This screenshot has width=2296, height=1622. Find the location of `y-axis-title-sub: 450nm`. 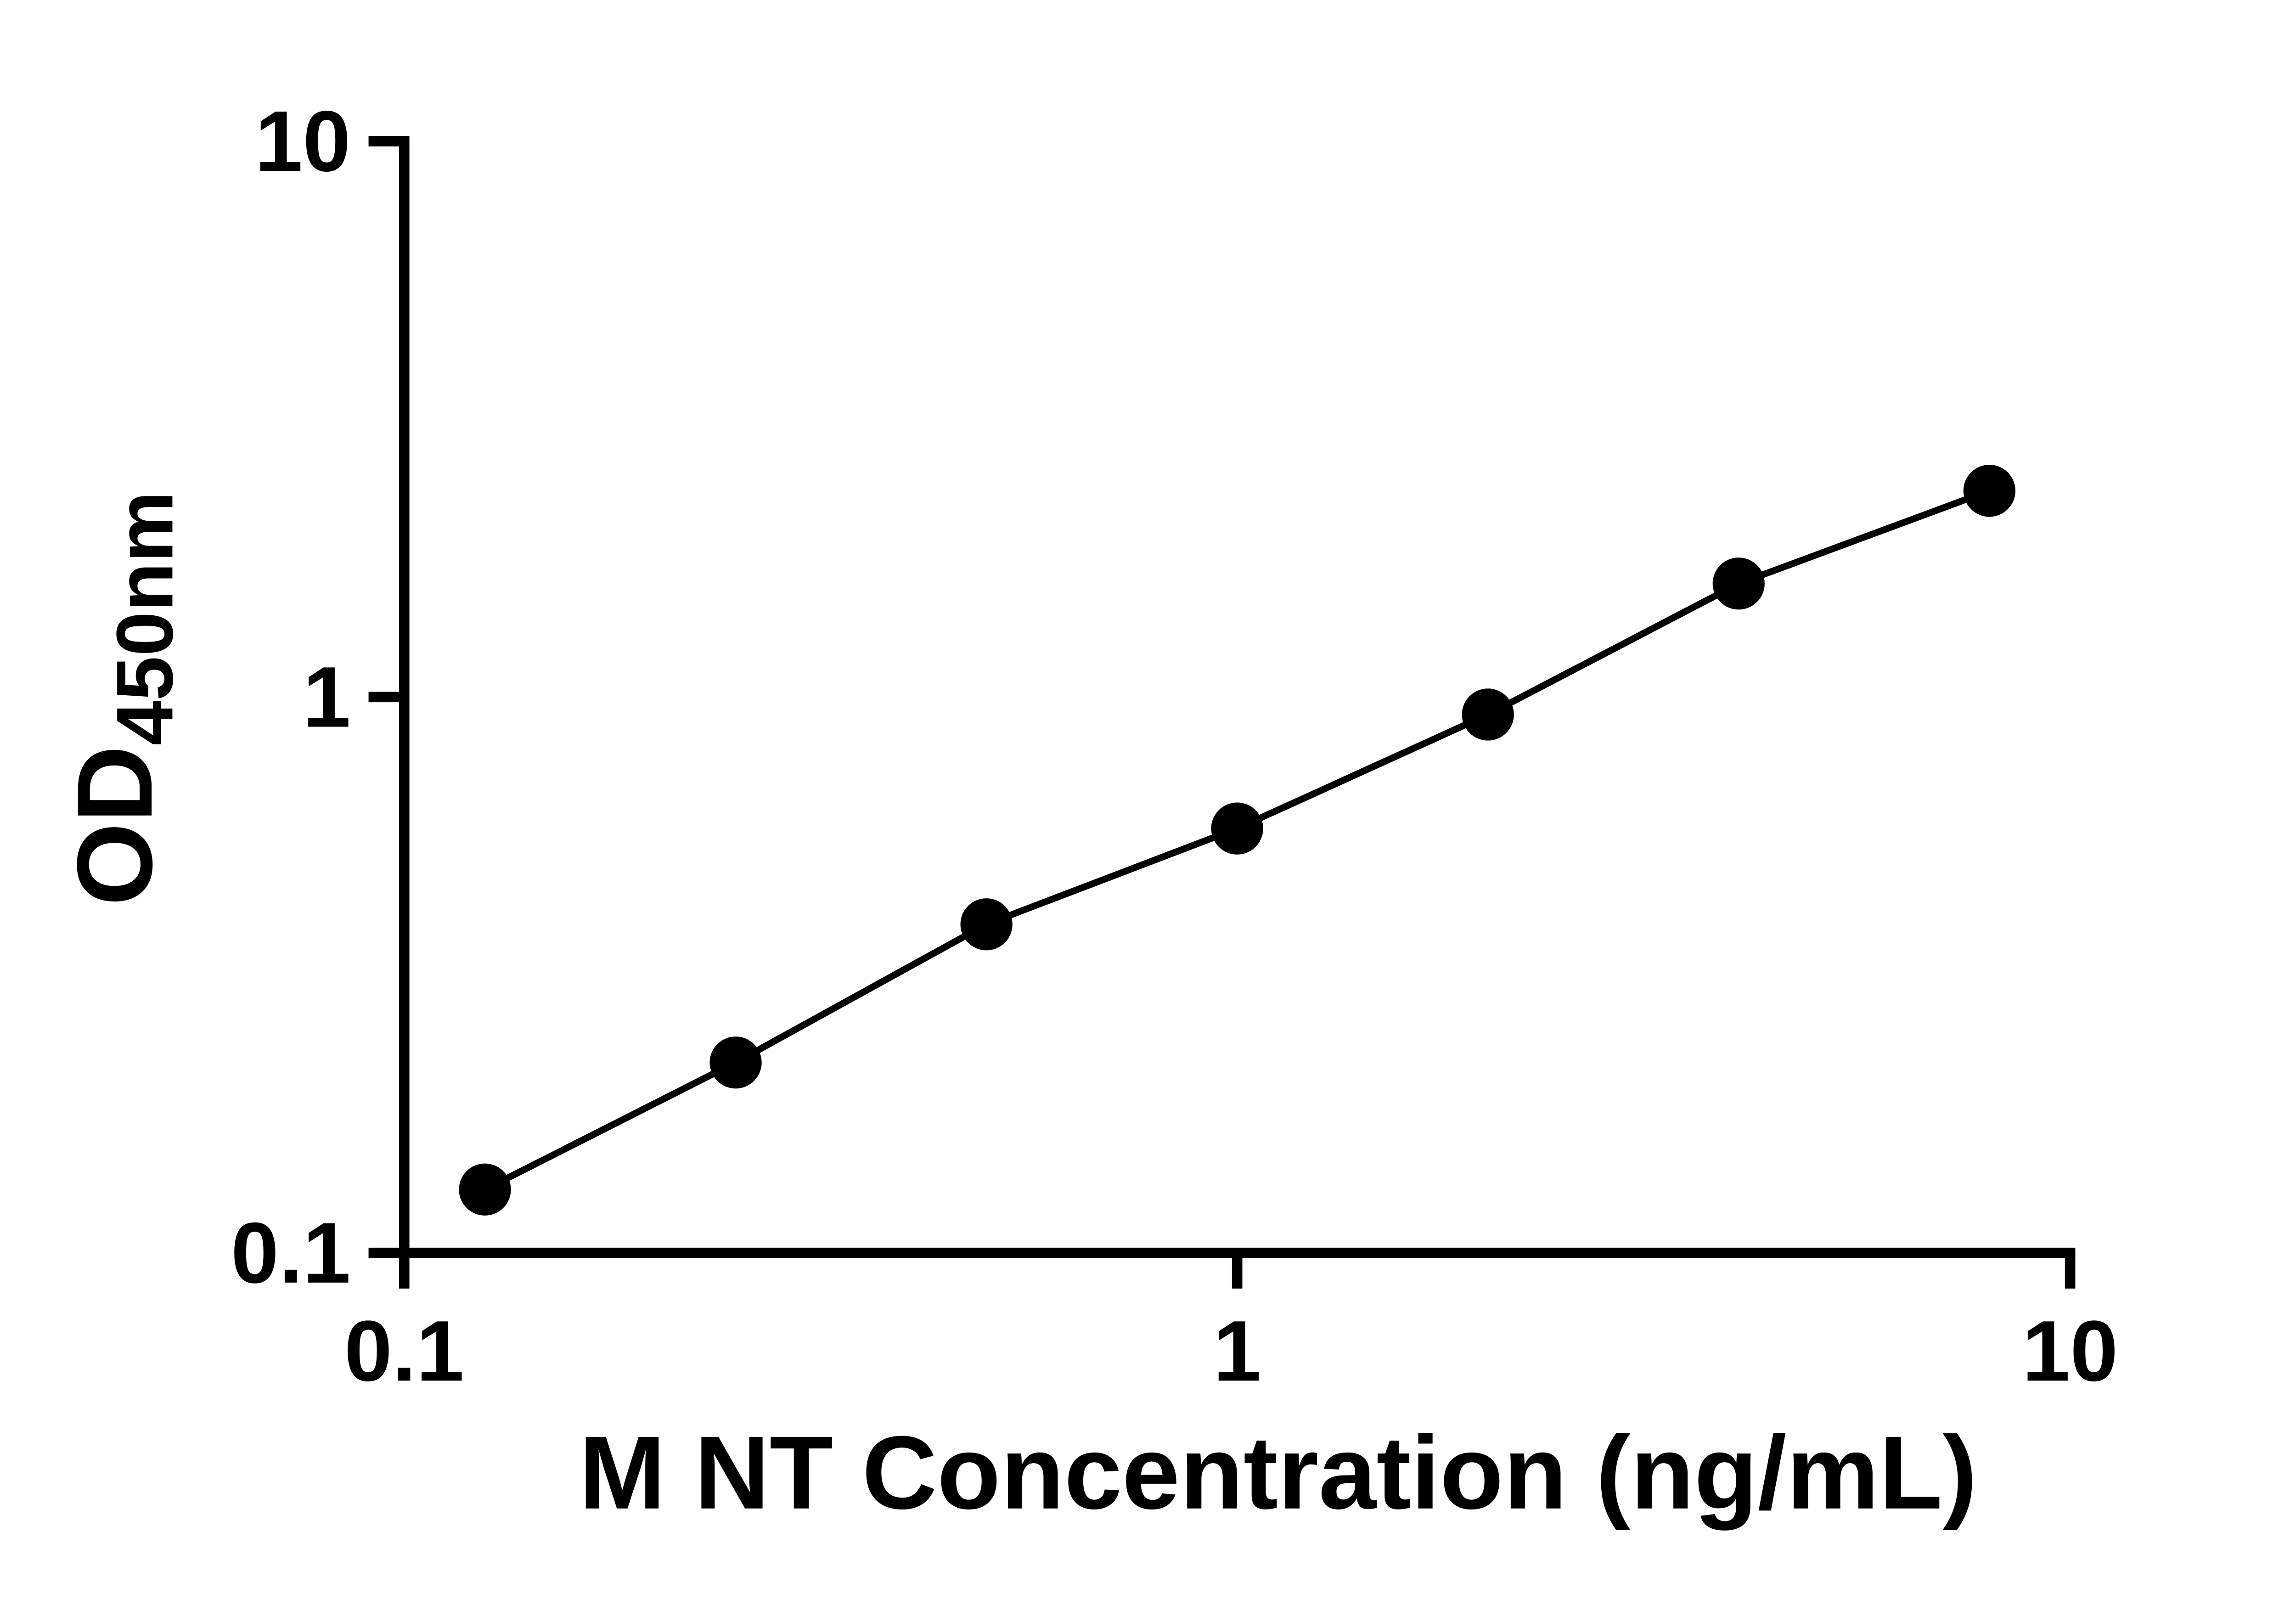

y-axis-title-sub: 450nm is located at coordinates (145, 618).